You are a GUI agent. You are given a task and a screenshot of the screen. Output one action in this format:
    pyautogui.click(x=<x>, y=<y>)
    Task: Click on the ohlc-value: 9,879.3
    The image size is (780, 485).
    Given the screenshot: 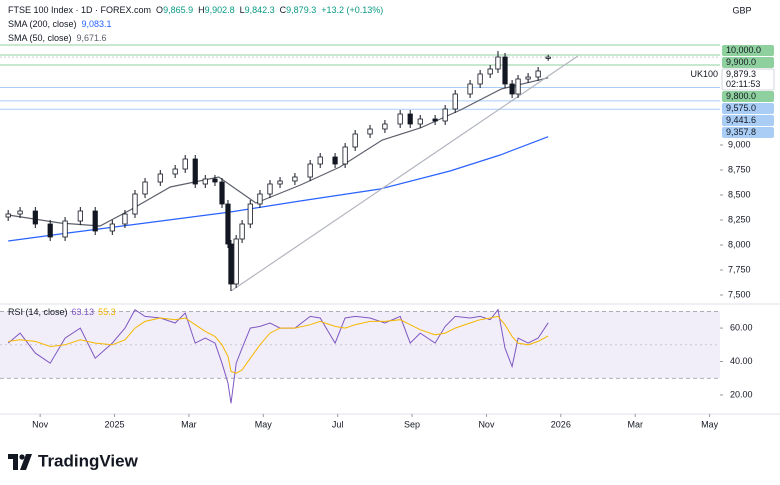 What is the action you would take?
    pyautogui.click(x=301, y=10)
    